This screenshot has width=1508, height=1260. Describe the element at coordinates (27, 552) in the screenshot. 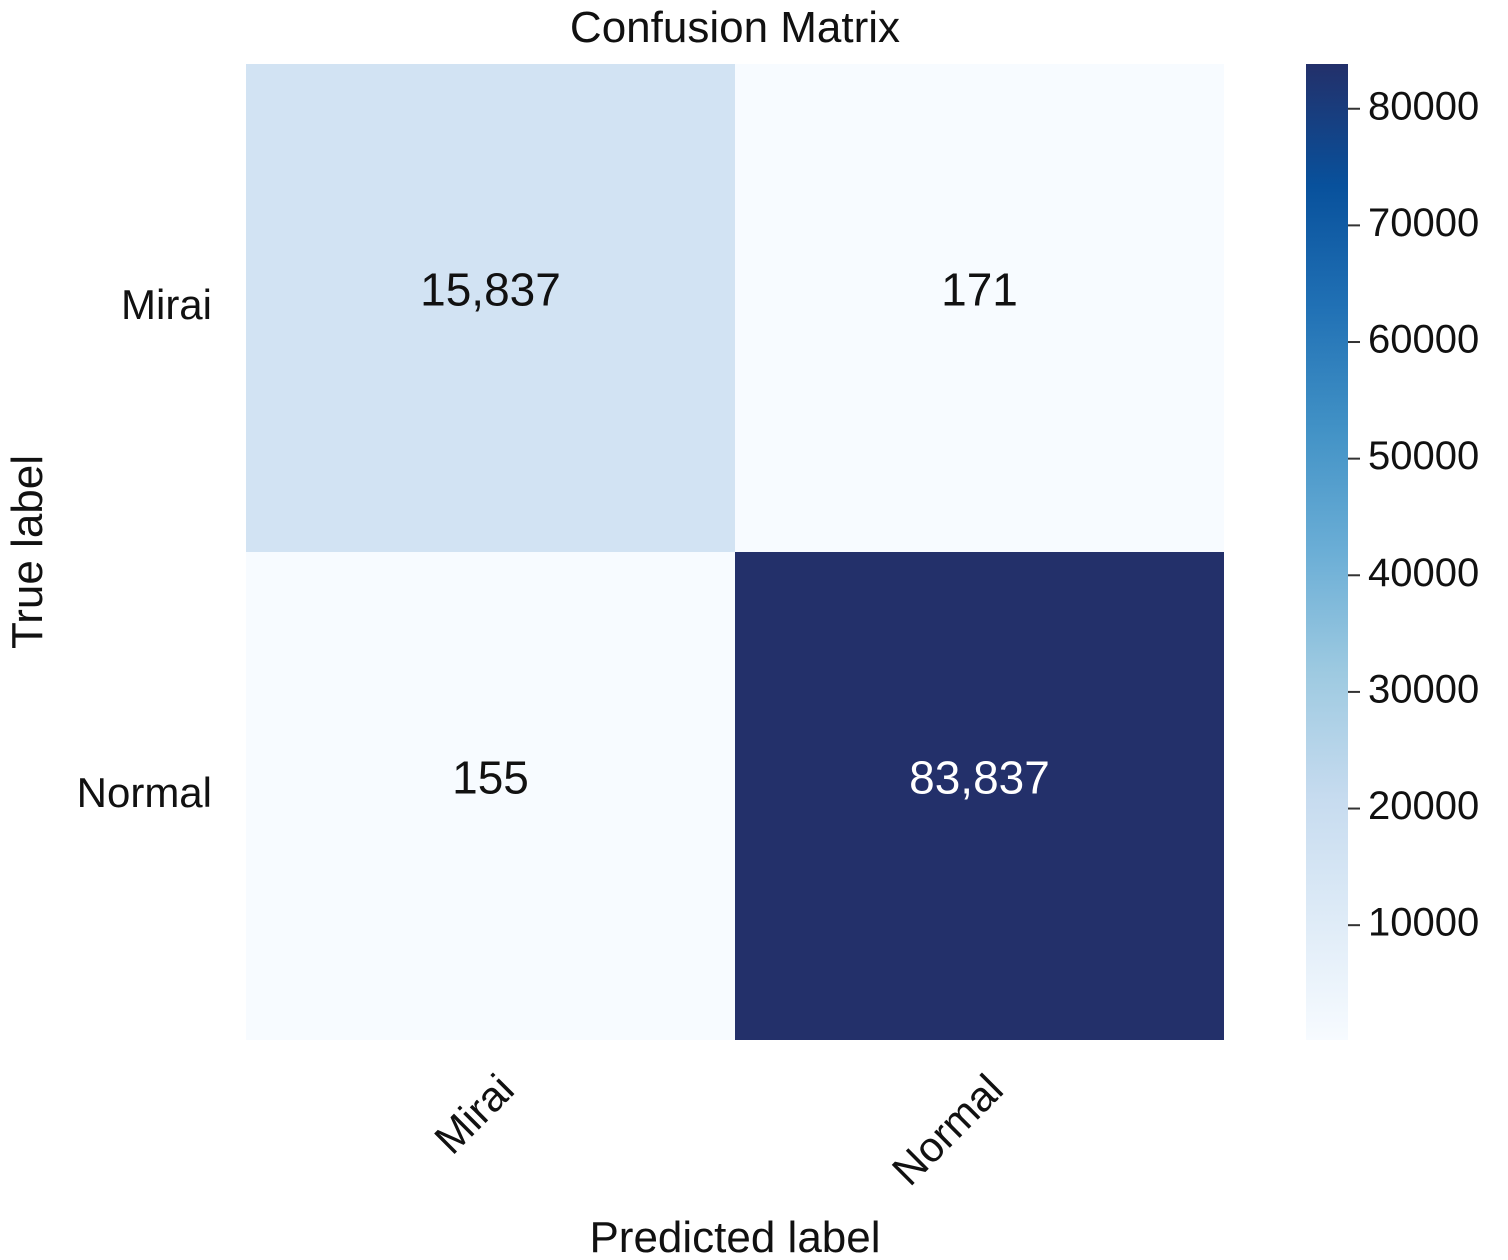

I see `y-axis-label: True label` at that location.